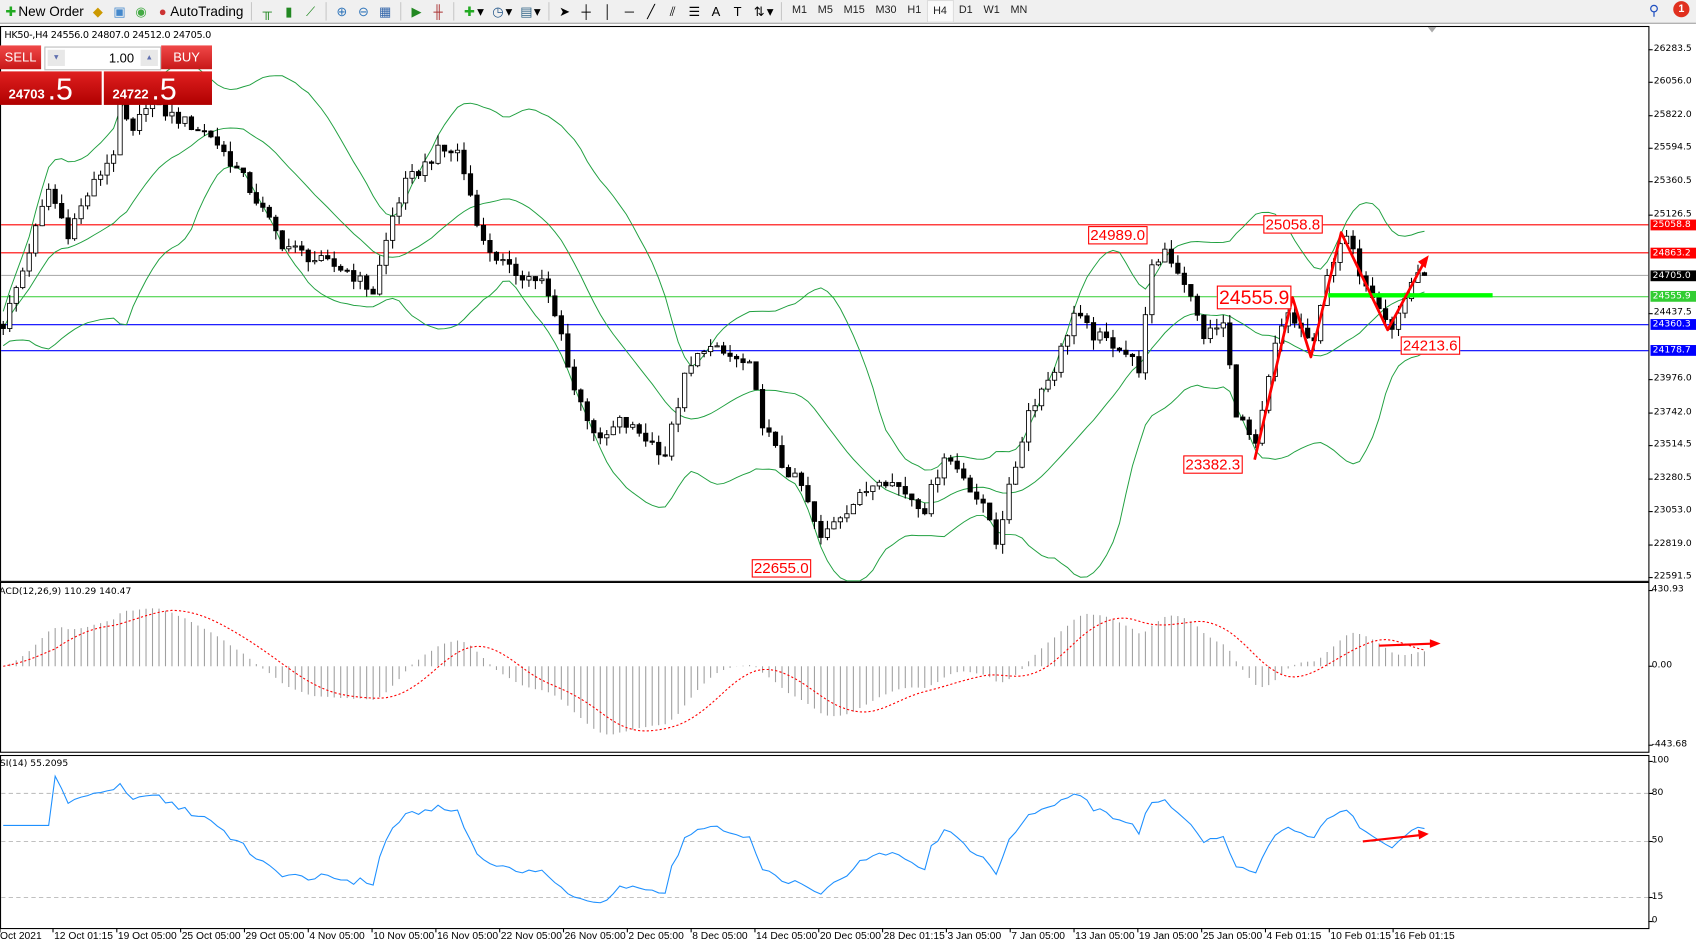 The image size is (1696, 946). What do you see at coordinates (1681, 9) in the screenshot?
I see `notification-badge: 1` at bounding box center [1681, 9].